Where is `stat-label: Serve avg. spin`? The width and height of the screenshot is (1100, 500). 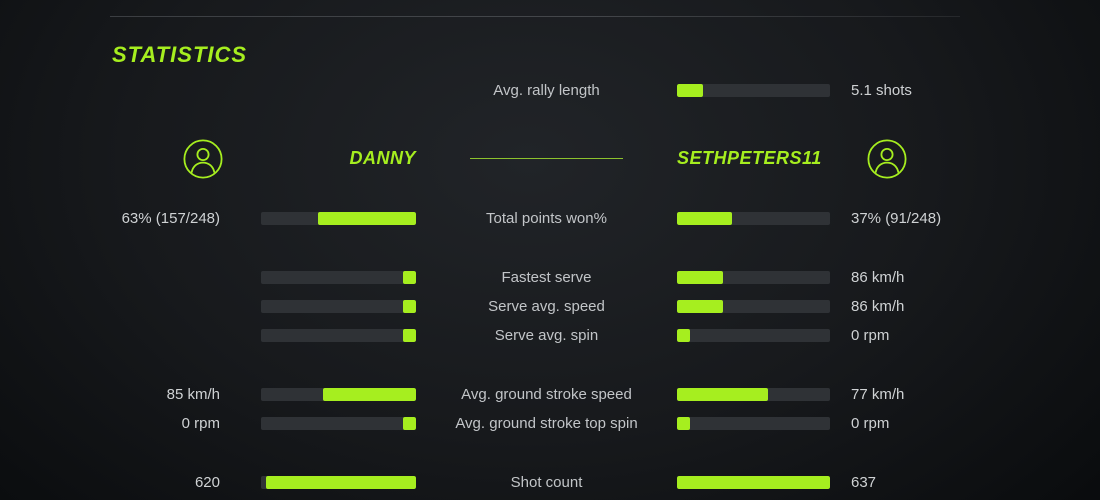
stat-label: Serve avg. spin is located at coordinates (546, 335).